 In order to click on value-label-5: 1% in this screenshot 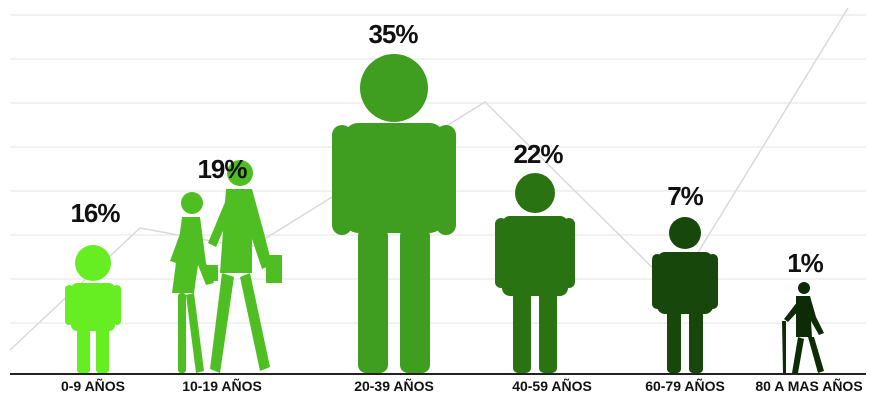, I will do `click(805, 263)`.